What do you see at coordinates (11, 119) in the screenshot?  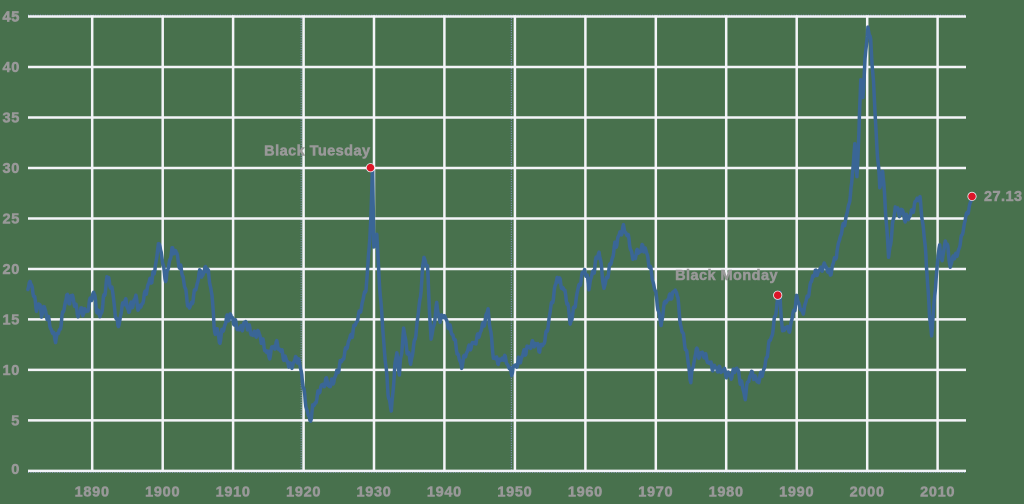 I see `svg-text: 35` at bounding box center [11, 119].